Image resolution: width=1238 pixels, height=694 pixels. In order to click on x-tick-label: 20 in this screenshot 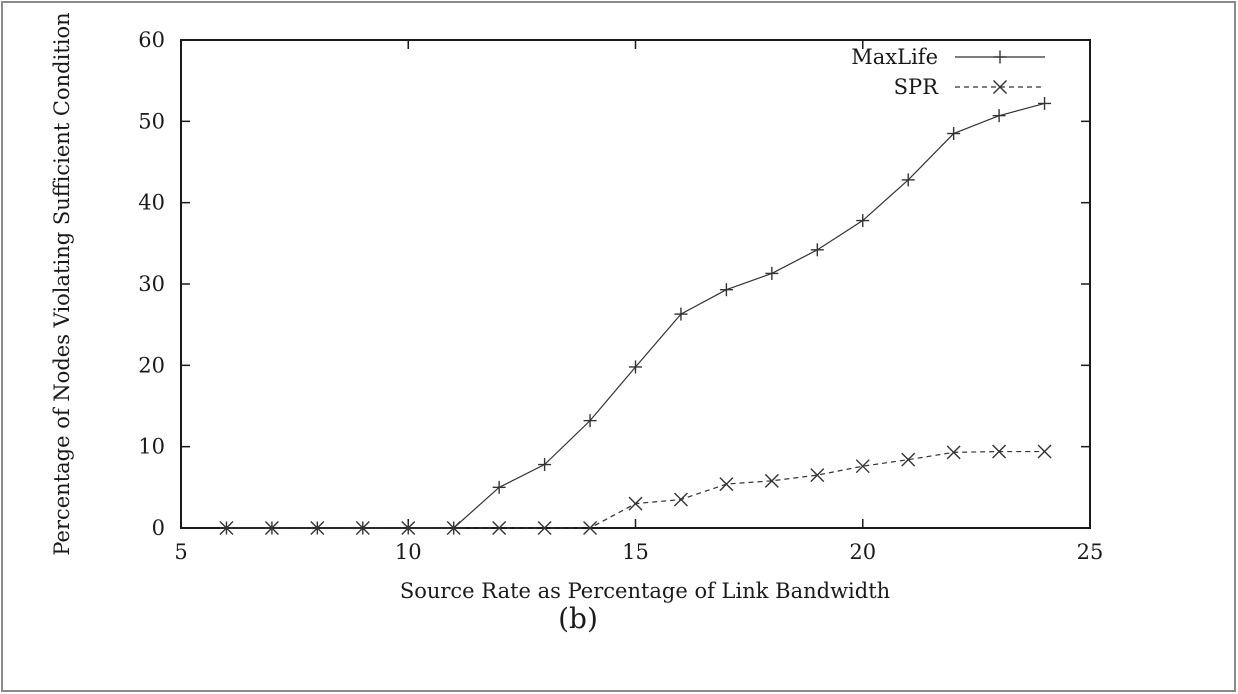, I will do `click(862, 552)`.